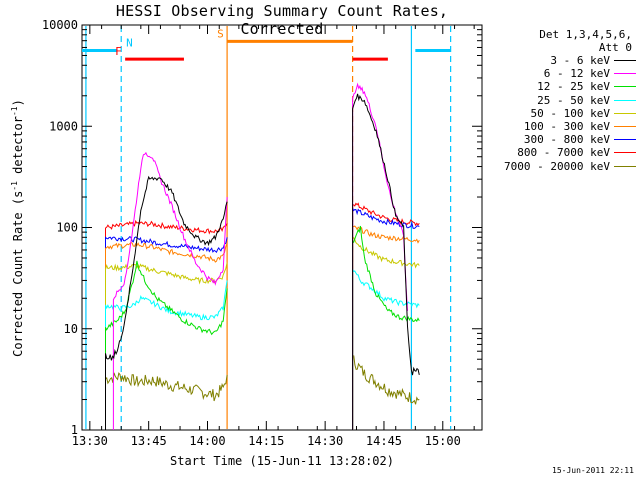  Describe the element at coordinates (576, 74) in the screenshot. I see `legend-label: 6 - 12 keV` at that location.